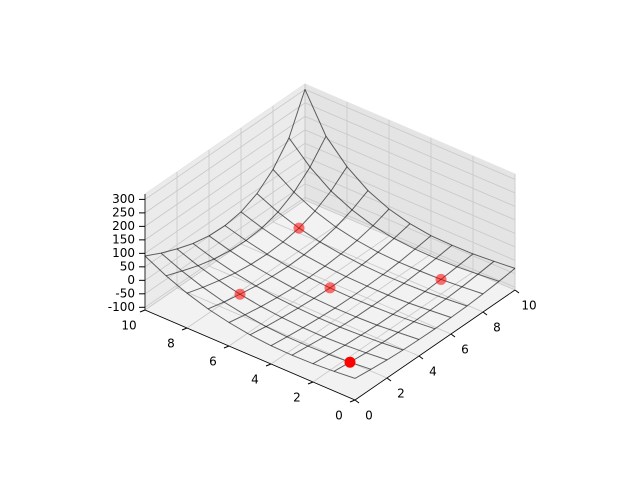 Image resolution: width=640 pixels, height=484 pixels. What do you see at coordinates (528, 306) in the screenshot?
I see `x-tick-label: 10` at bounding box center [528, 306].